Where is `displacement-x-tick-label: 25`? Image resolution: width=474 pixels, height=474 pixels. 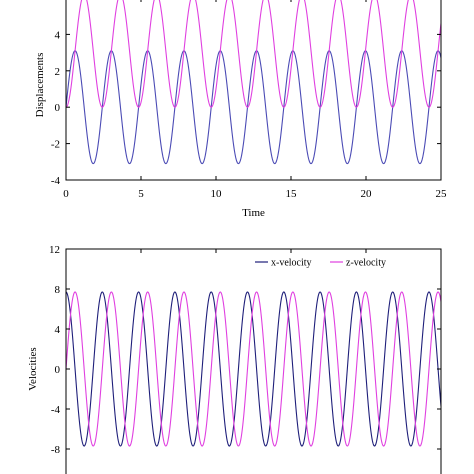
displacement-x-tick-label: 25 is located at coordinates (442, 194).